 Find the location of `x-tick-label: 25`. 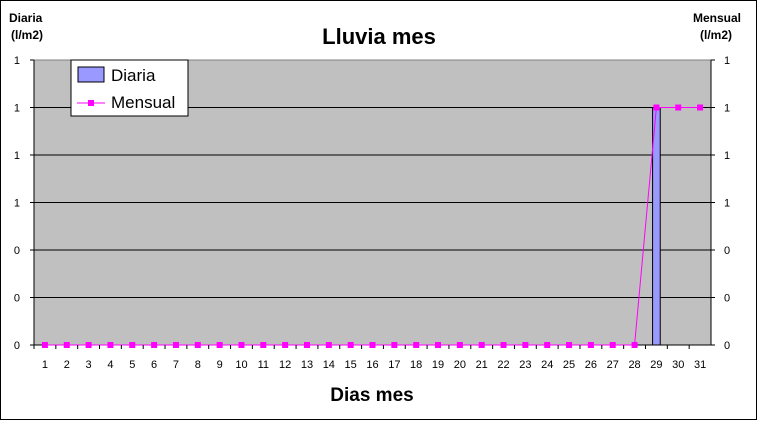

x-tick-label: 25 is located at coordinates (569, 365).